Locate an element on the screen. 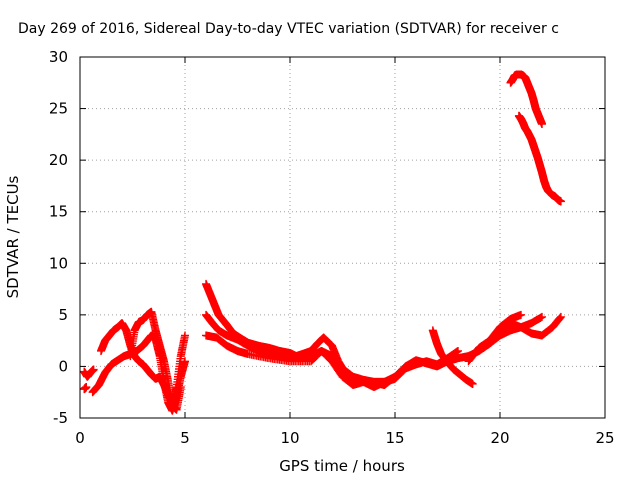 The height and width of the screenshot is (480, 640). x-tick-label: 25 is located at coordinates (604, 438).